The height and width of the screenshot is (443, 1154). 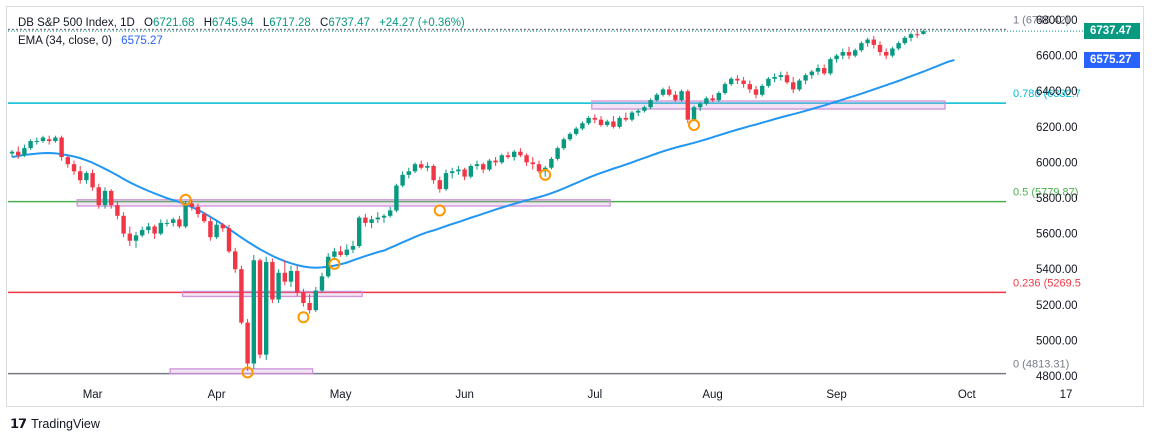 What do you see at coordinates (1041, 365) in the screenshot?
I see `fib-label-0: 0 (4813.31)` at bounding box center [1041, 365].